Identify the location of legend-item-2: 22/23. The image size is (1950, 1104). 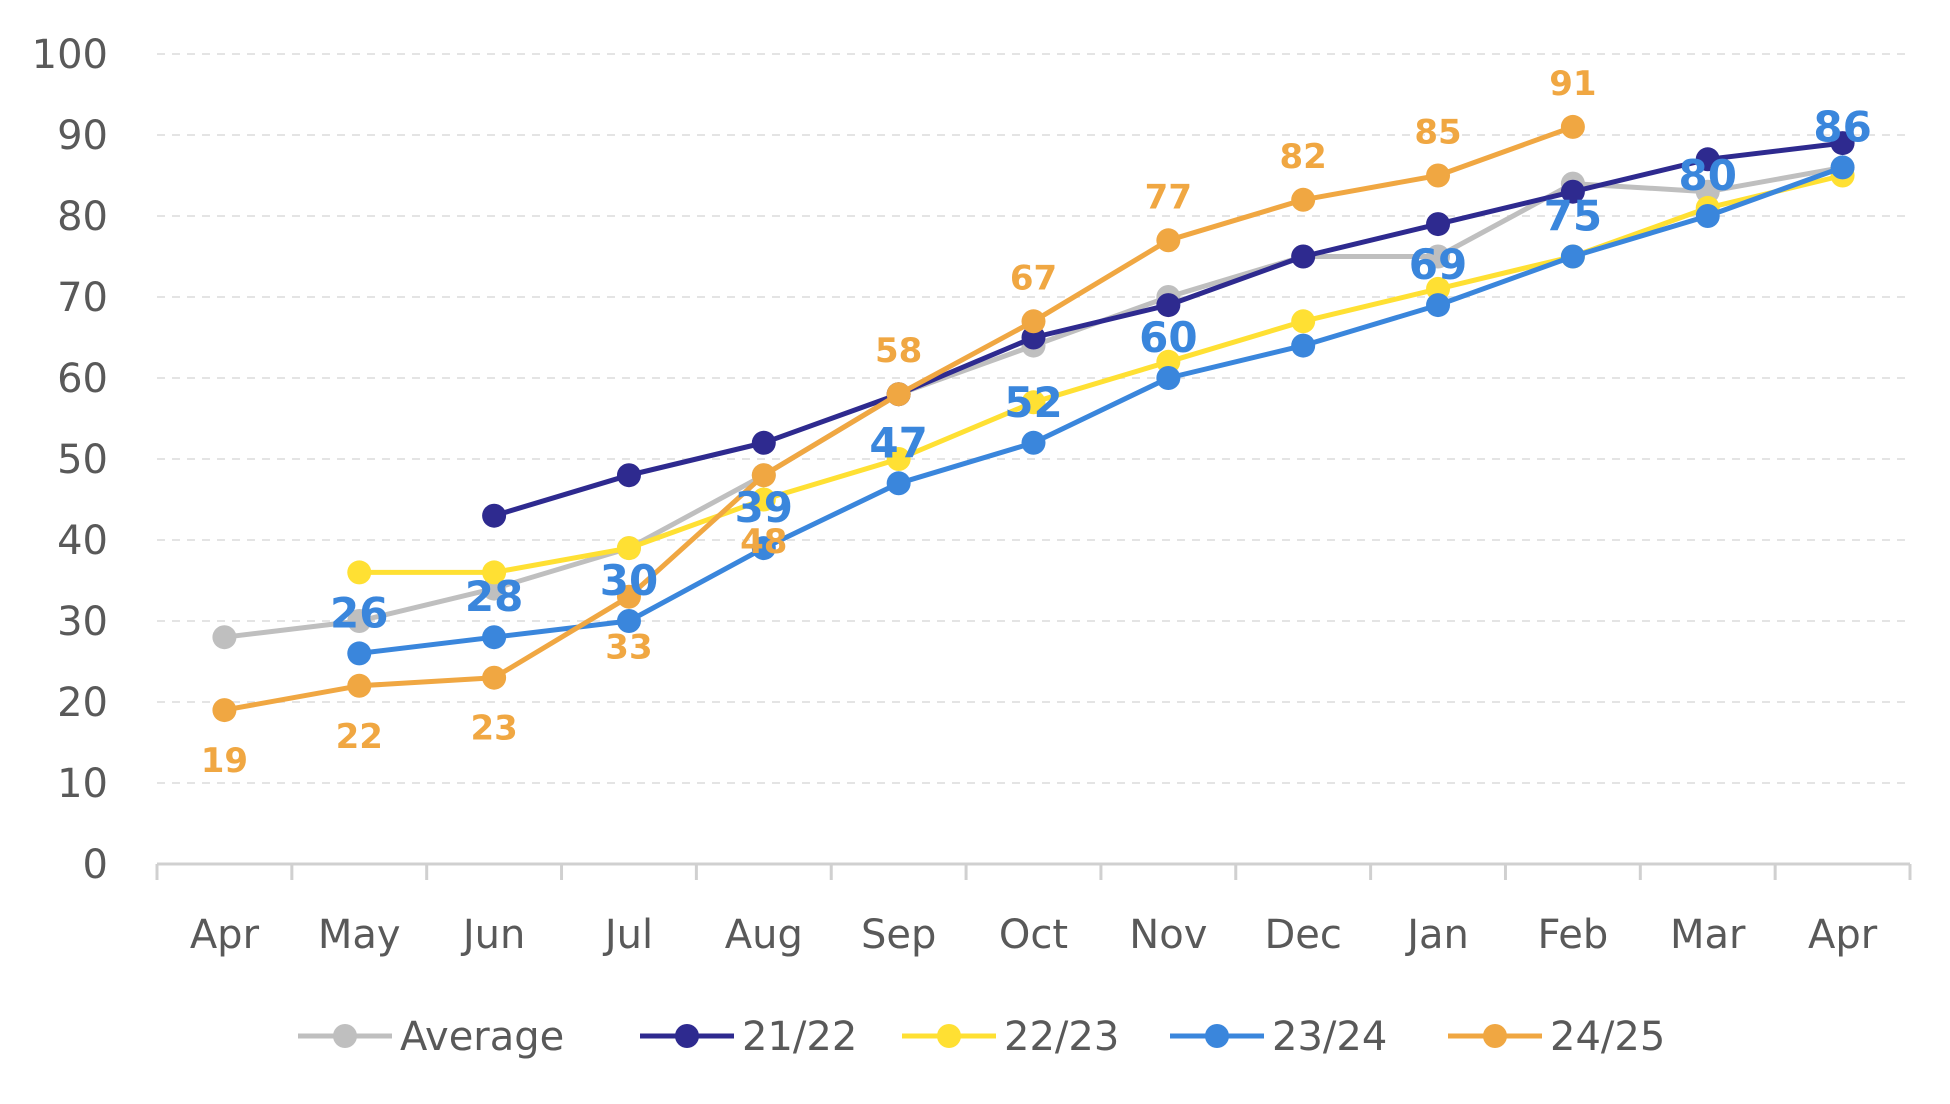
(1010, 1037).